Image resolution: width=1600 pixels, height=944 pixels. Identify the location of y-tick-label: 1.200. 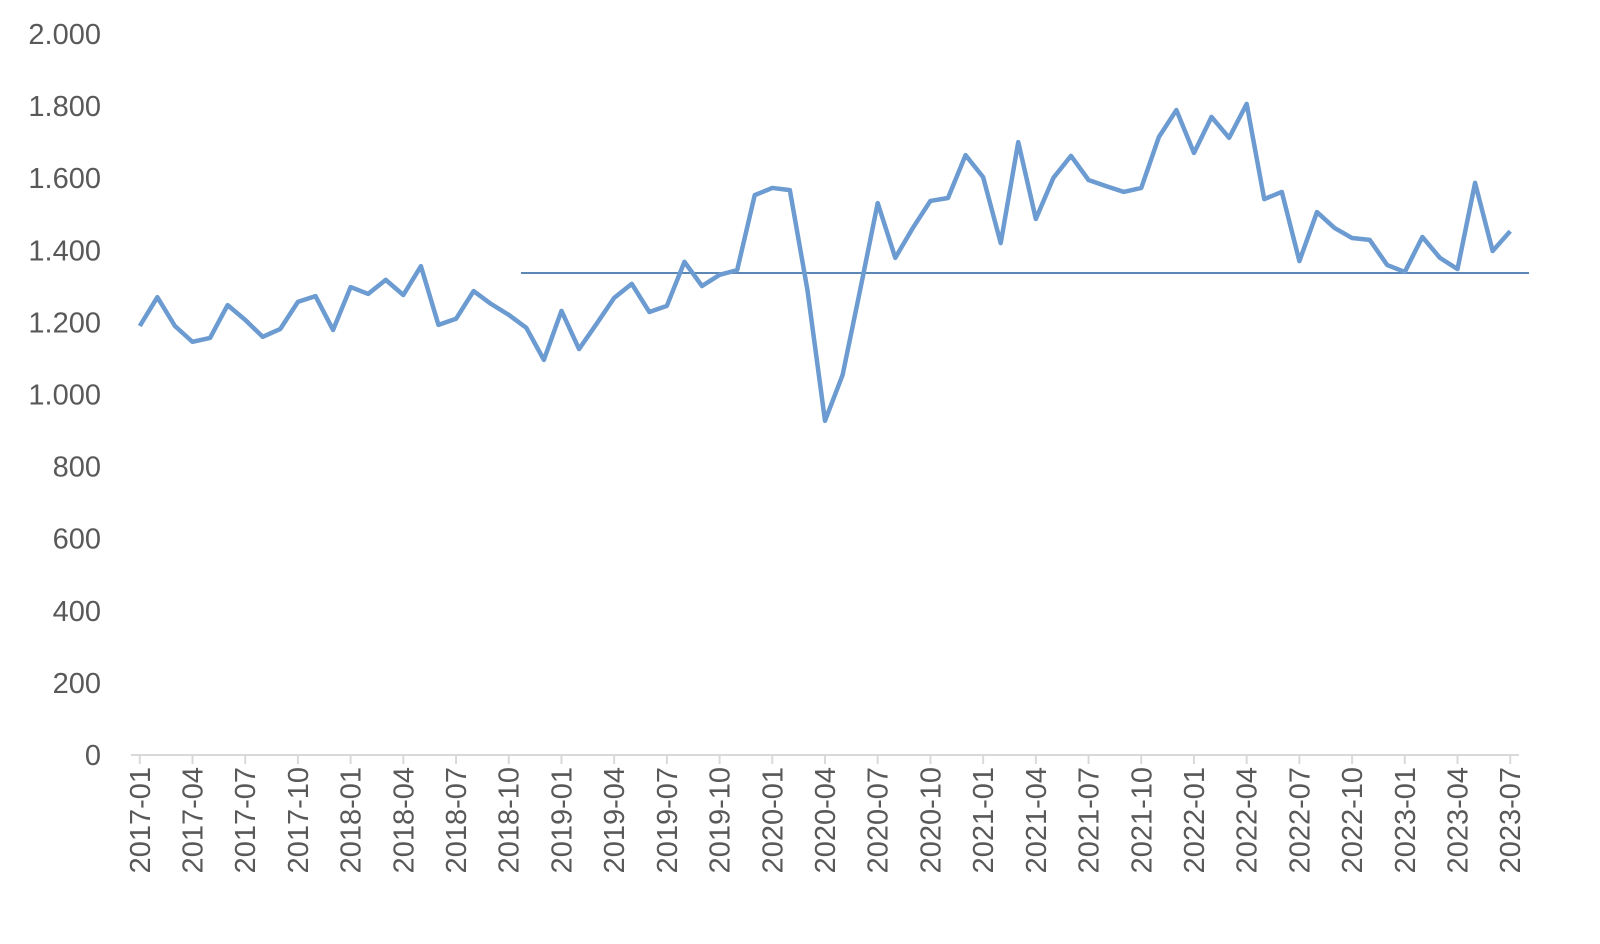
(64, 323).